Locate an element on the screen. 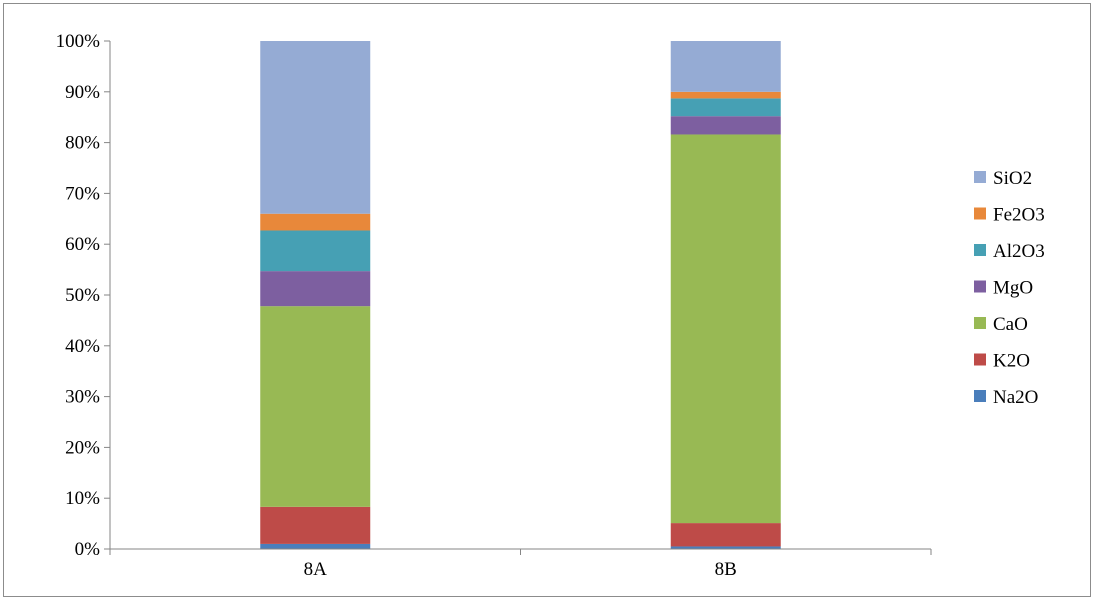  y-tick-label: 70% is located at coordinates (82, 193).